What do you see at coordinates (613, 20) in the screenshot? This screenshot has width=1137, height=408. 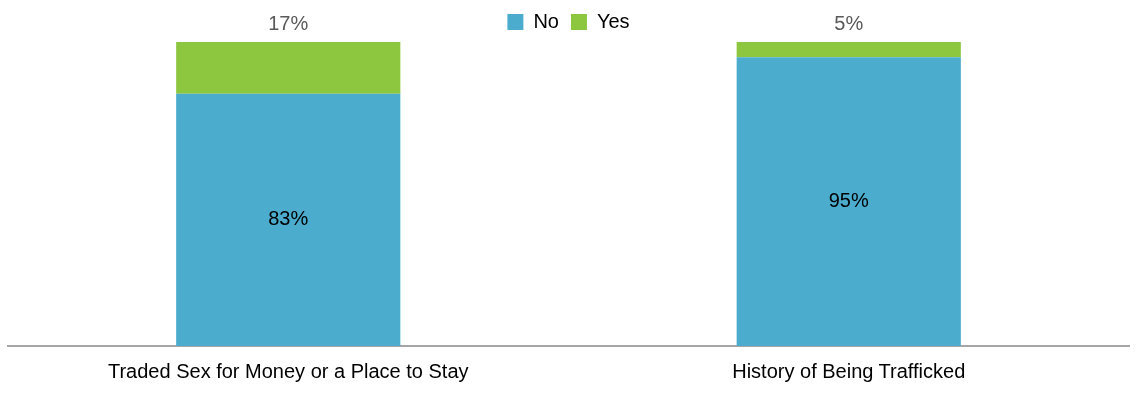 I see `legend-label: Yes` at bounding box center [613, 20].